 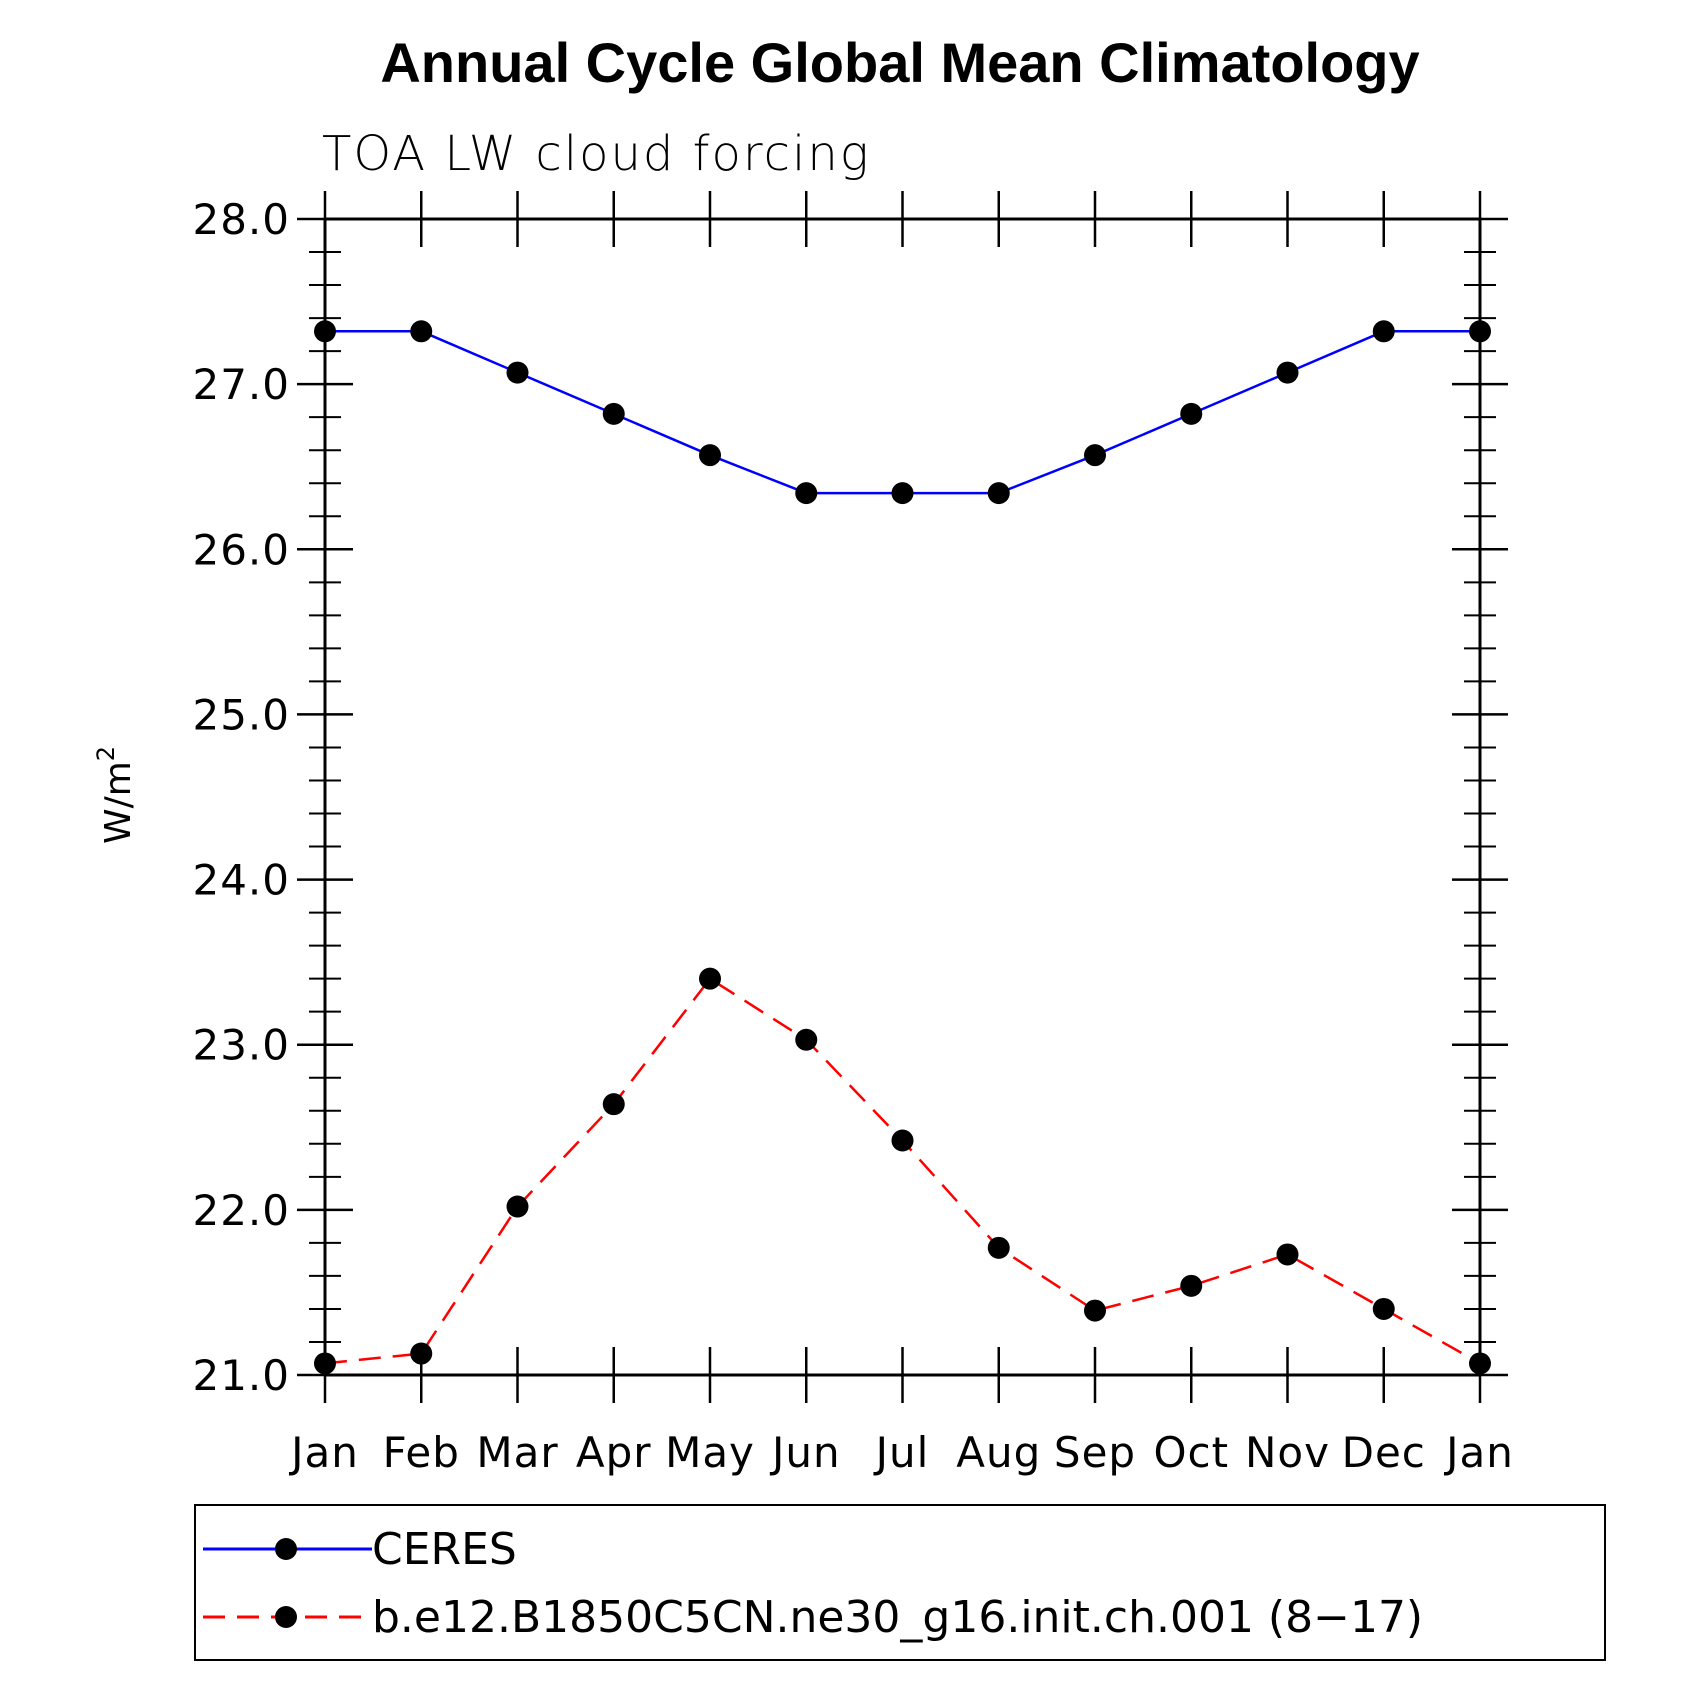 I want to click on legend-box, so click(x=900, y=1582).